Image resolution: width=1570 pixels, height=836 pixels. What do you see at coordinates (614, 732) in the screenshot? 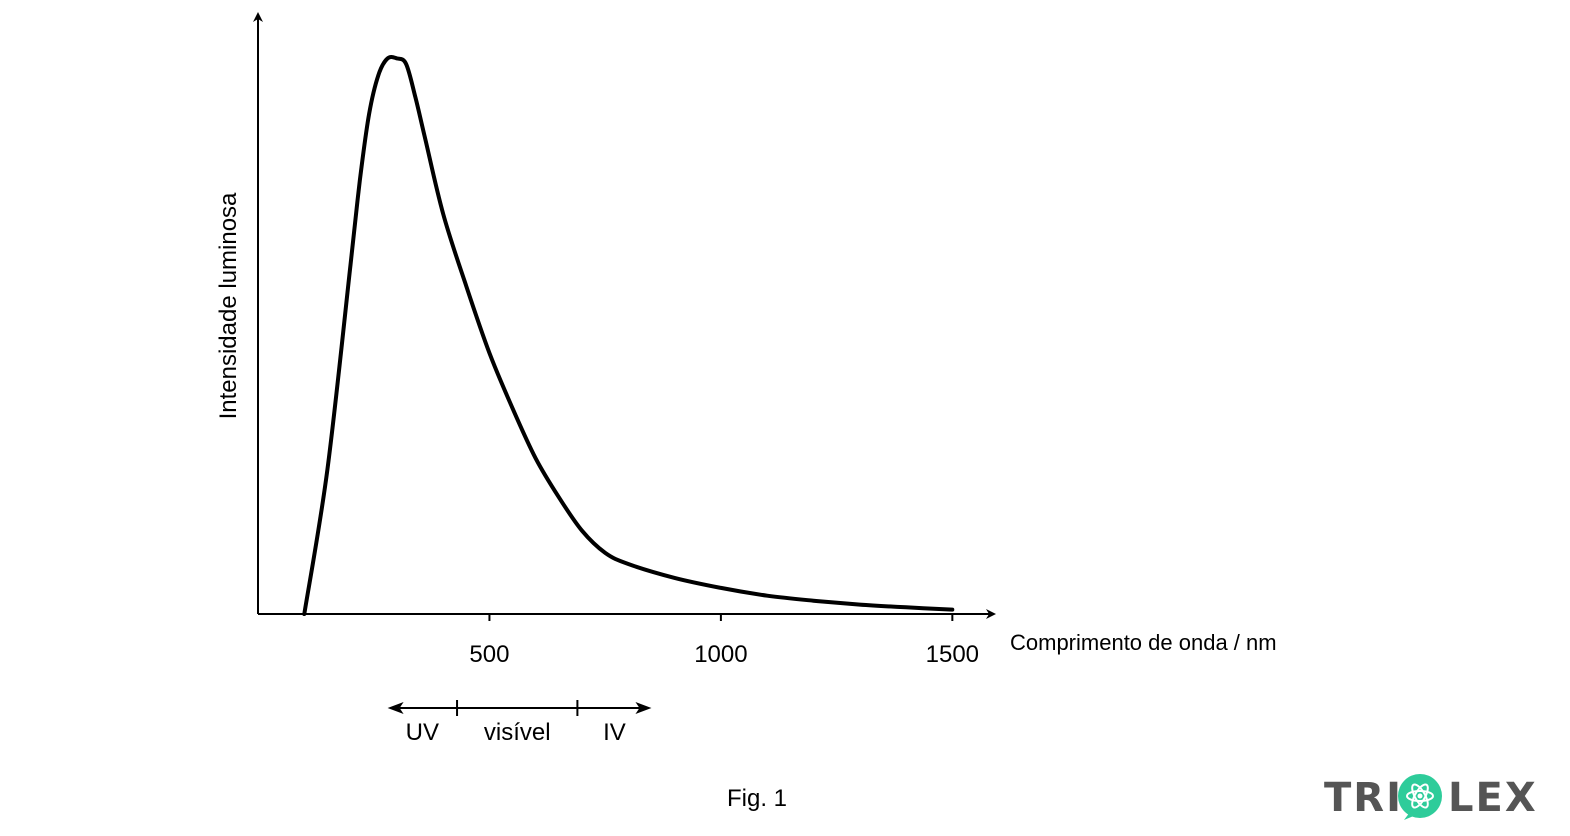
I see `region-label-3: IV` at bounding box center [614, 732].